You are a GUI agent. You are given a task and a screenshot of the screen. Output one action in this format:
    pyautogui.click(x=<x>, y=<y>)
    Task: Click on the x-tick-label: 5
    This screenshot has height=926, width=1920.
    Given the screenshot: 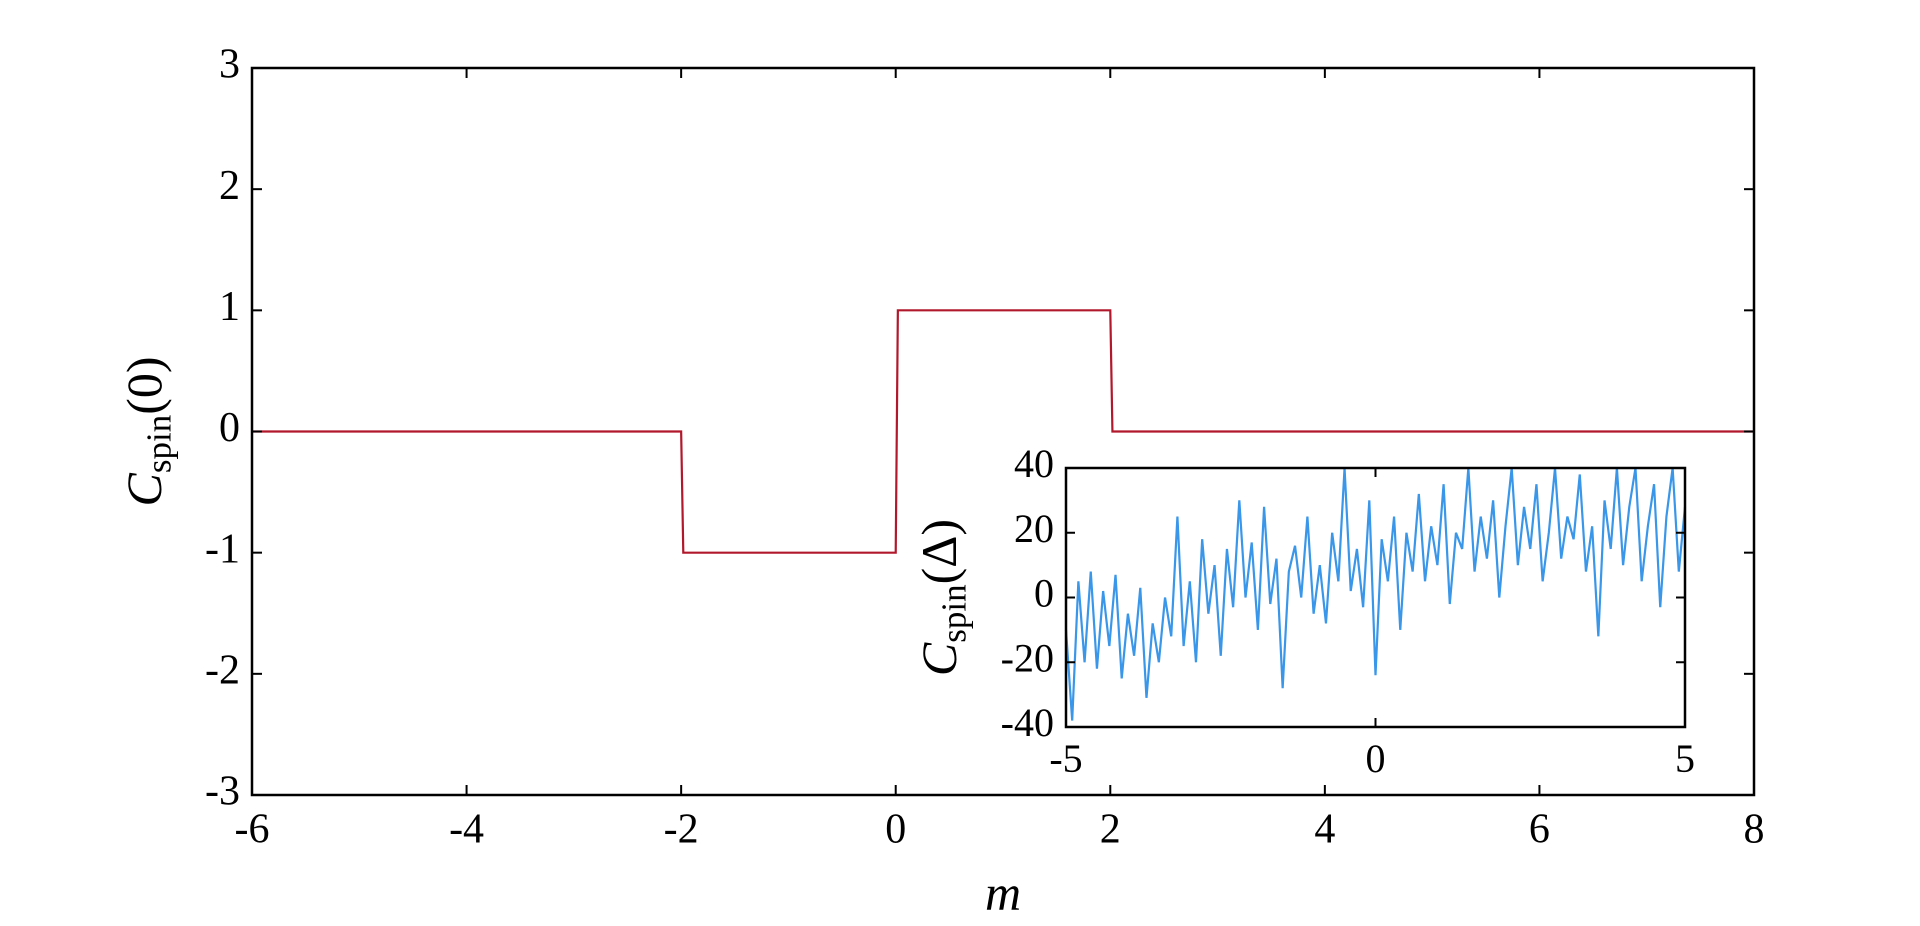 What is the action you would take?
    pyautogui.click(x=1685, y=758)
    